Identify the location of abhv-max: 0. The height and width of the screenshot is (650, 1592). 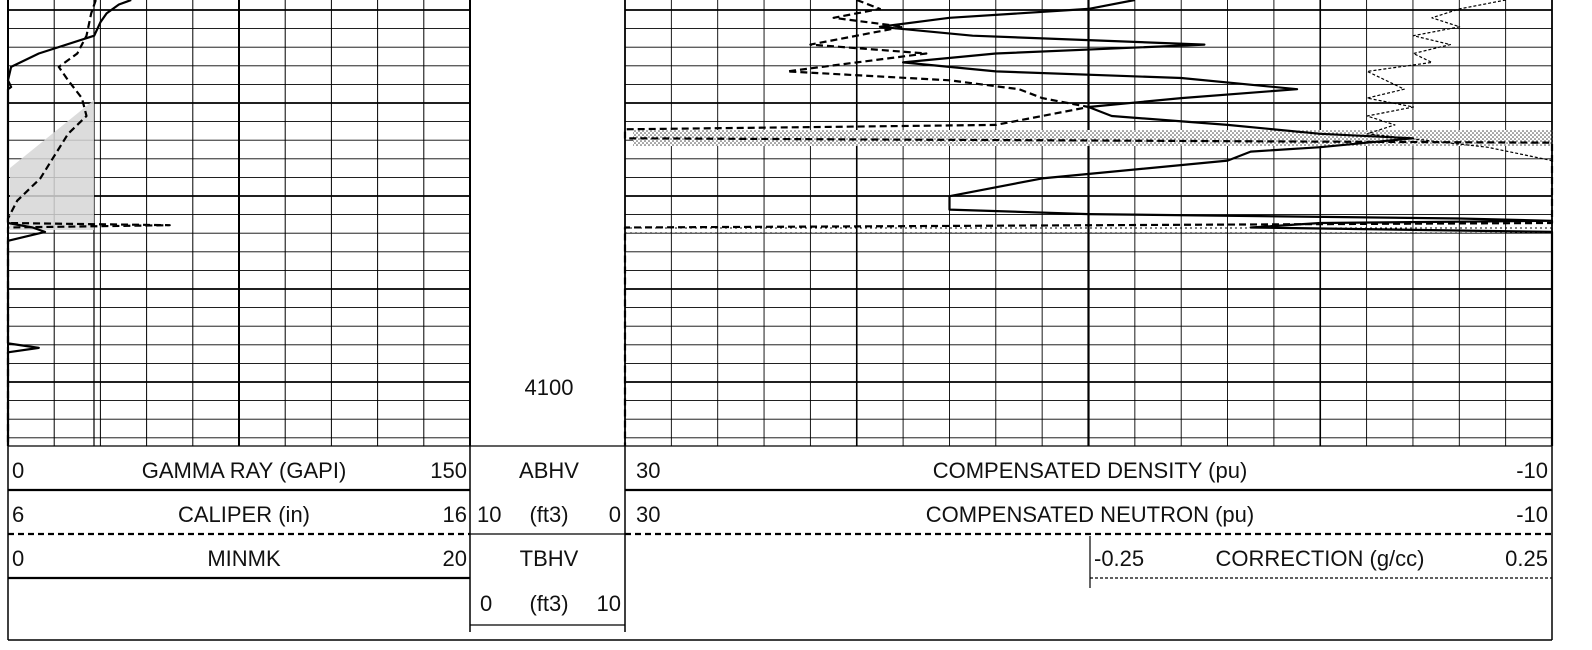
(615, 514).